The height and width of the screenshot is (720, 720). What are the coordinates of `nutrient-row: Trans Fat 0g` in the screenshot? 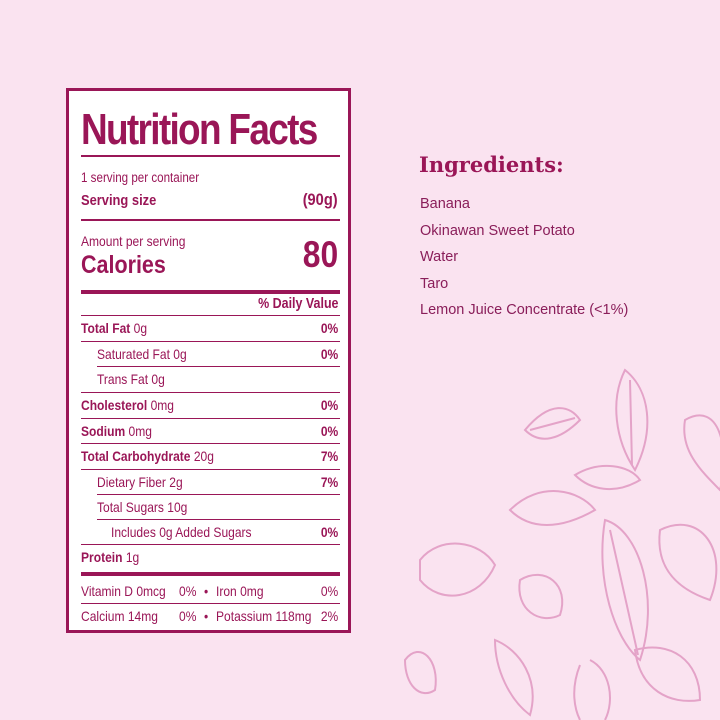 It's located at (209, 379).